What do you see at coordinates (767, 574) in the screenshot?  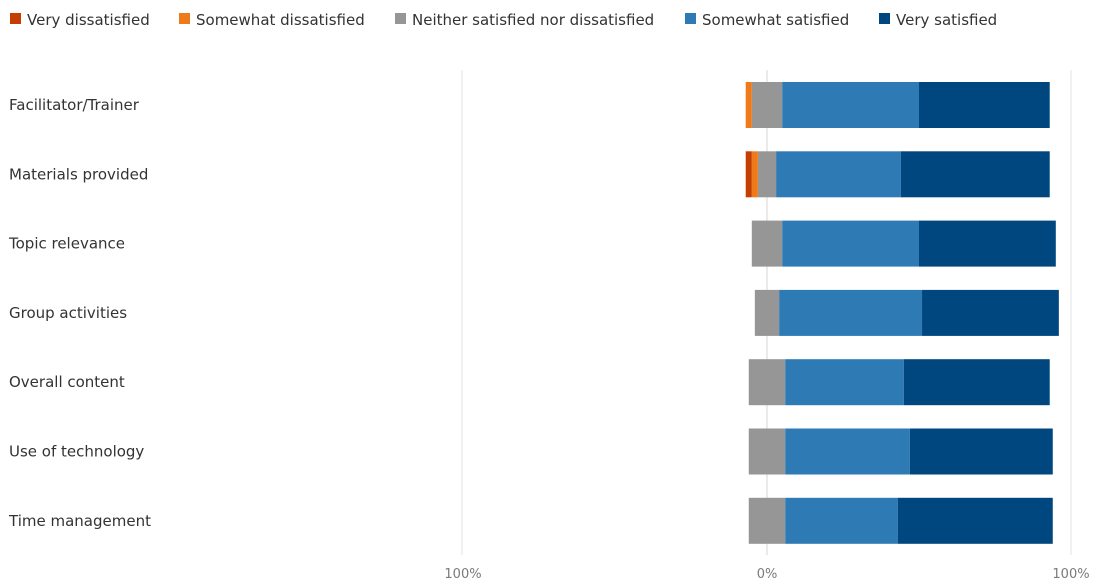 I see `x-tick-label: 0%` at bounding box center [767, 574].